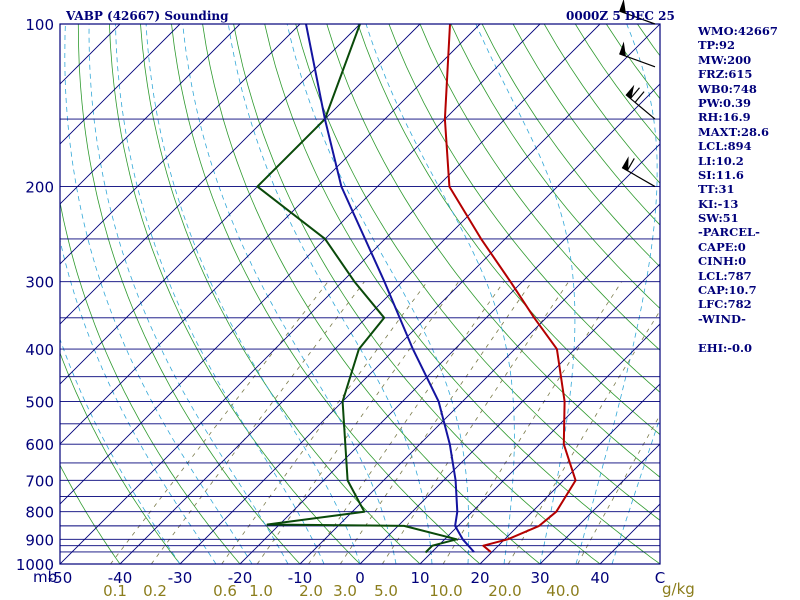 The width and height of the screenshot is (800, 600). What do you see at coordinates (240, 578) in the screenshot?
I see `temperature-tick-label: -20` at bounding box center [240, 578].